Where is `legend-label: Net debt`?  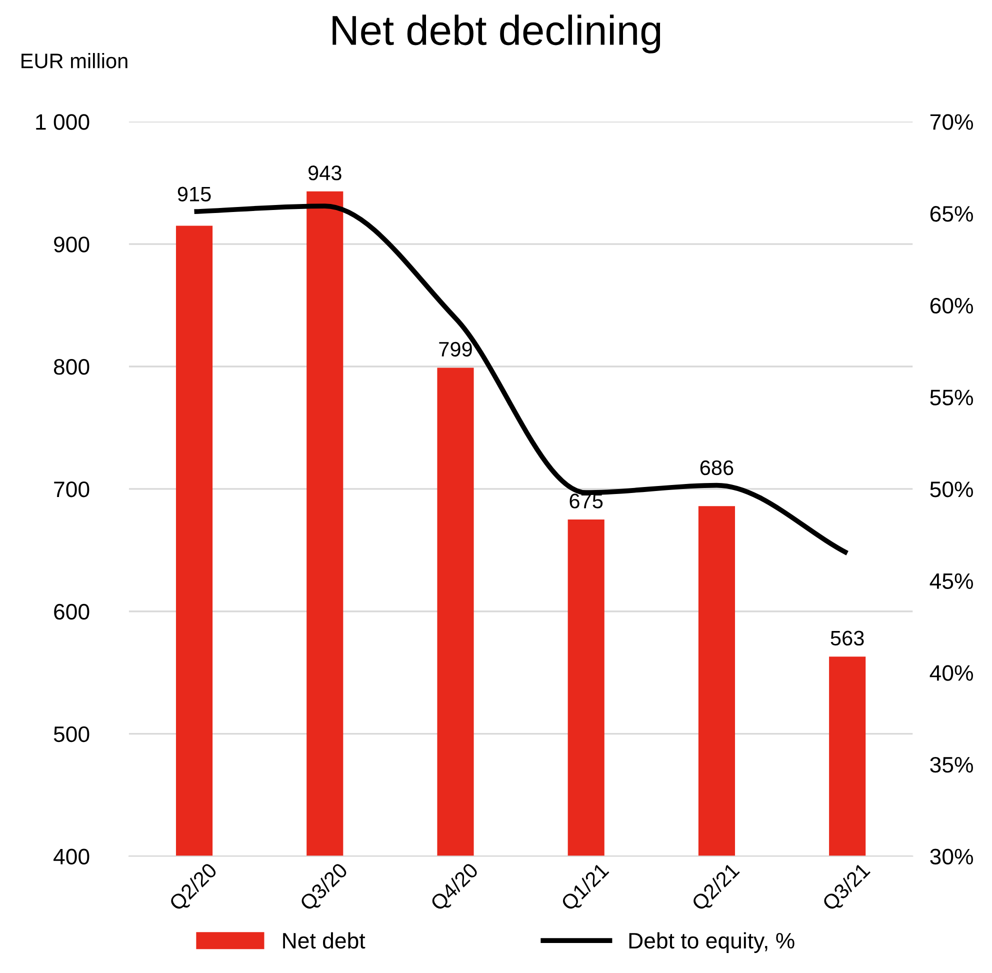
legend-label: Net debt is located at coordinates (324, 940).